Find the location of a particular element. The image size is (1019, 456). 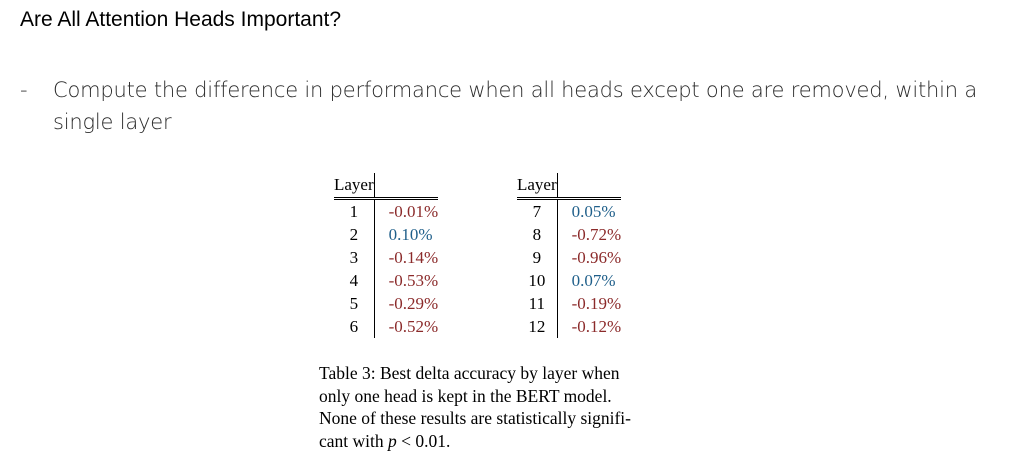

delta-cell: 0.05% is located at coordinates (593, 211).